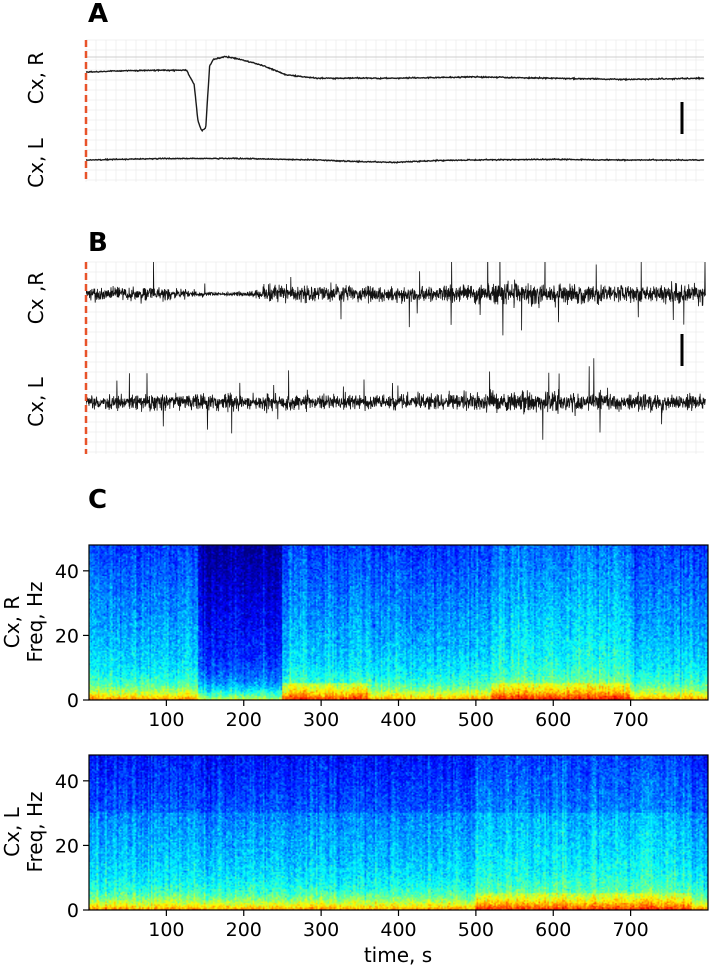  What do you see at coordinates (395, 94) in the screenshot?
I see `panel-a-trace-right` at bounding box center [395, 94].